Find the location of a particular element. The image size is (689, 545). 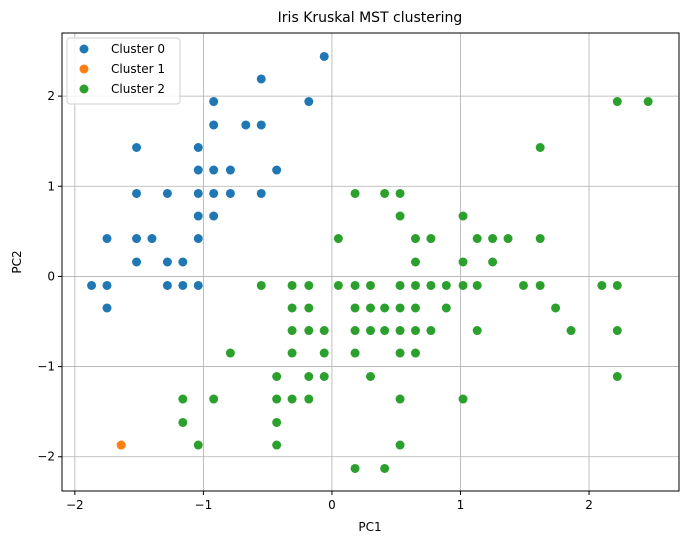

x-tick-label: 0 is located at coordinates (332, 505).